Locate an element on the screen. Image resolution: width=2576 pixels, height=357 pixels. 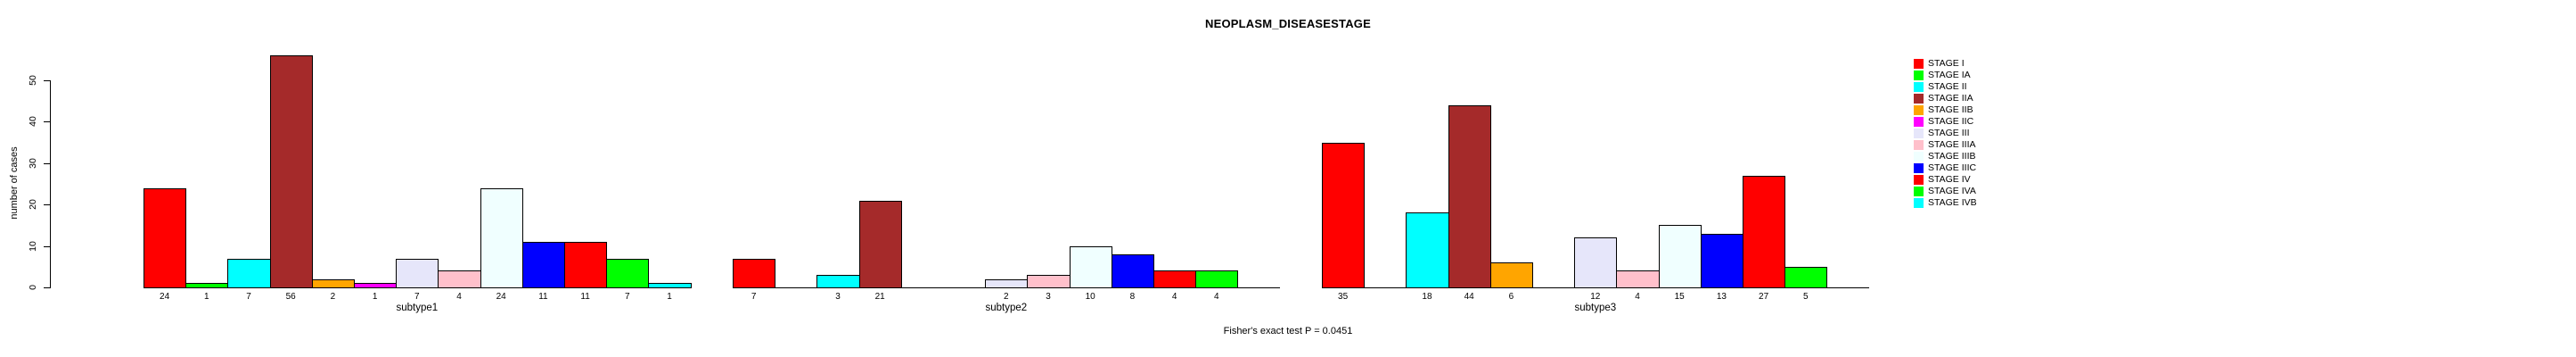
legend-label: STAGE IIC is located at coordinates (1951, 121).